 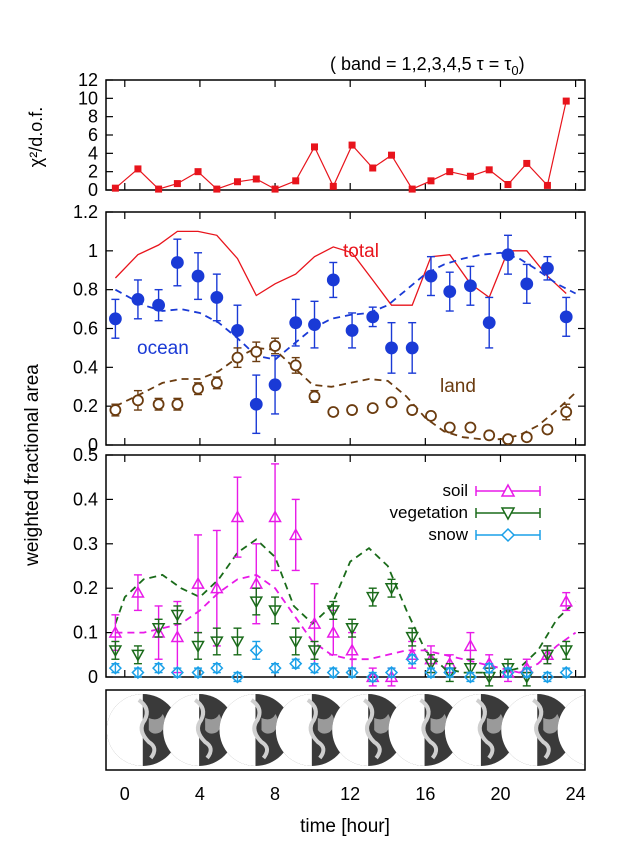 What do you see at coordinates (93, 251) in the screenshot?
I see `panel-components-ytick-label: 1` at bounding box center [93, 251].